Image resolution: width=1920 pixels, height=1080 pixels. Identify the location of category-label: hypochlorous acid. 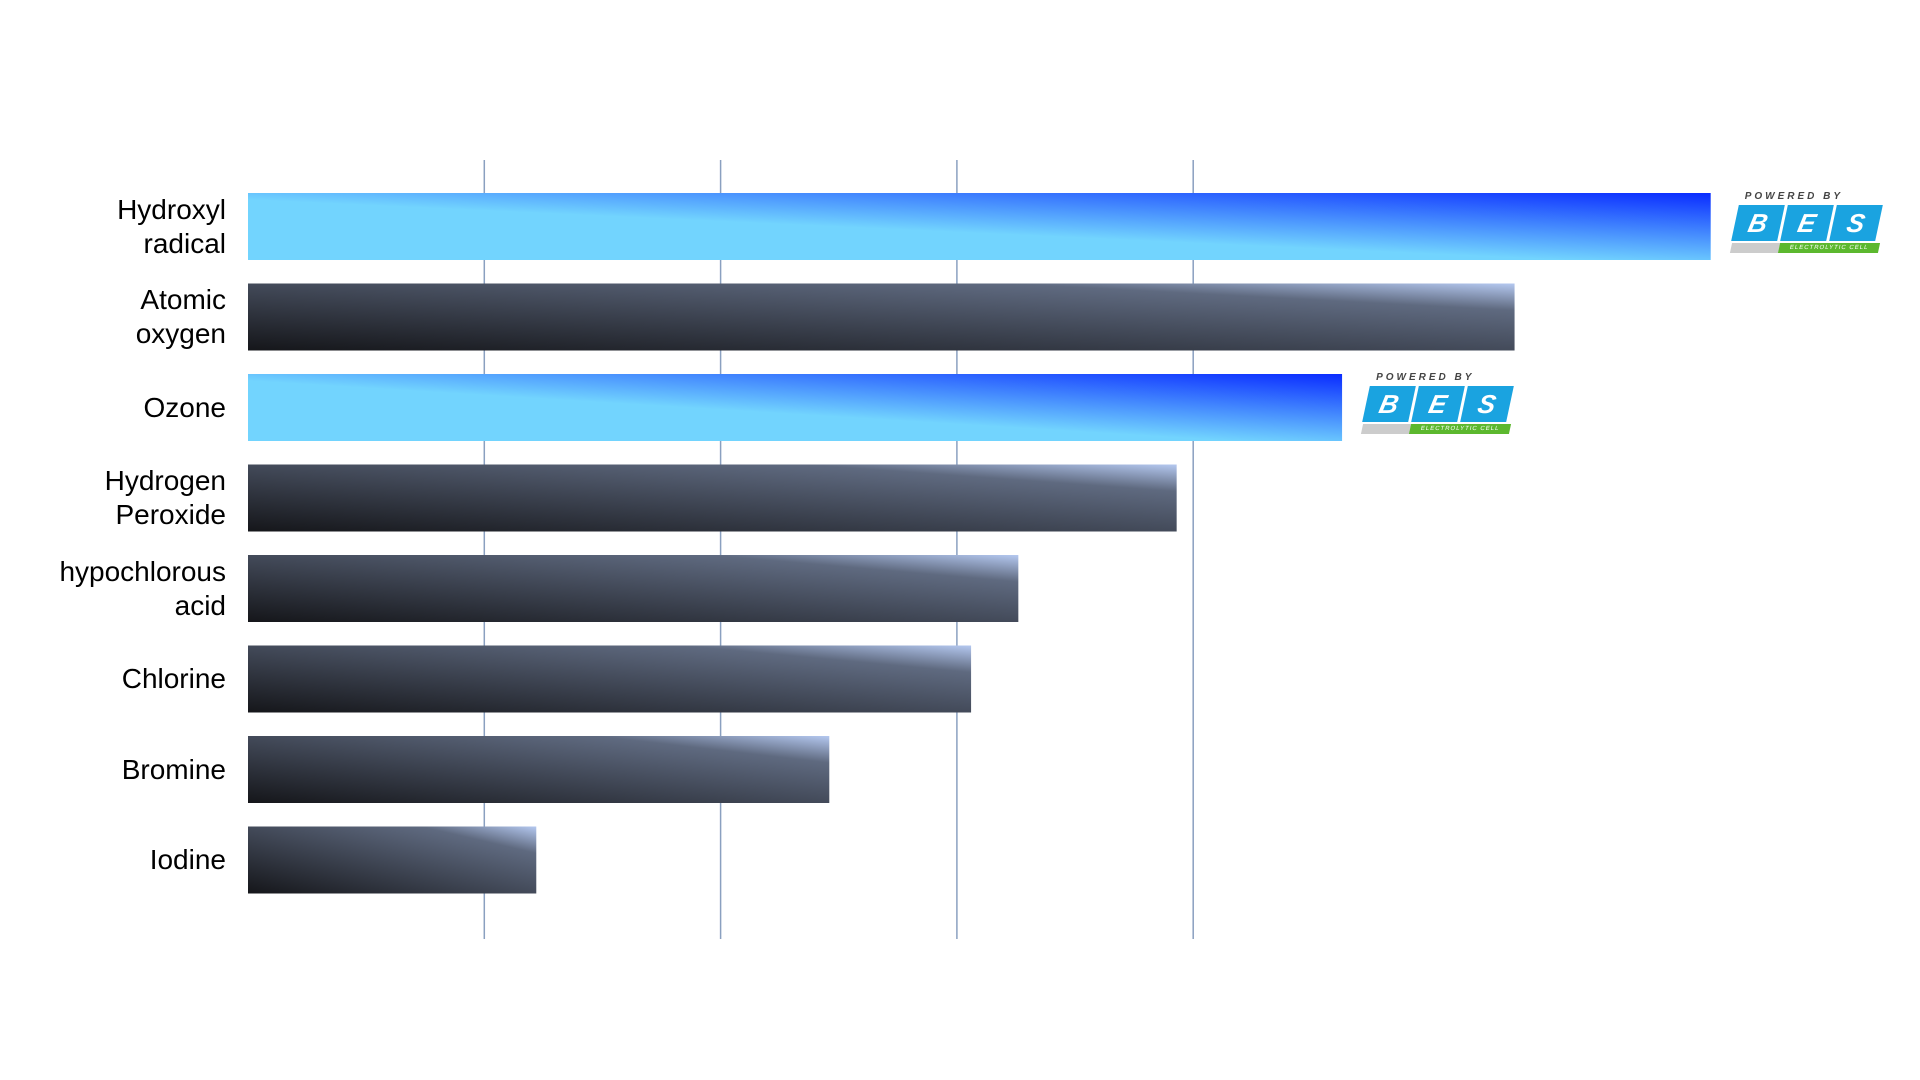
(142, 588).